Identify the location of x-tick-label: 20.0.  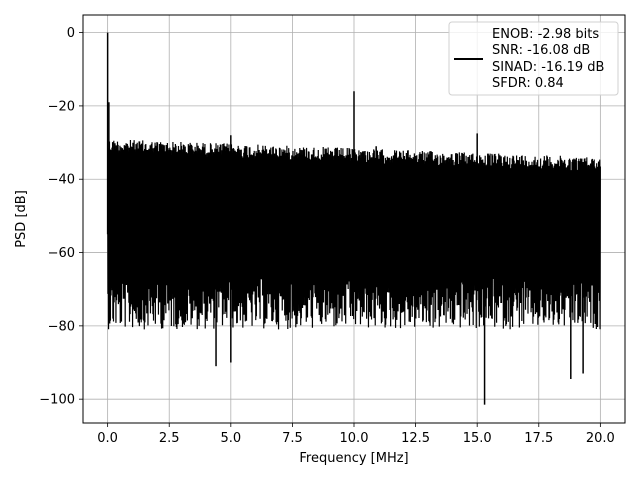
(600, 438).